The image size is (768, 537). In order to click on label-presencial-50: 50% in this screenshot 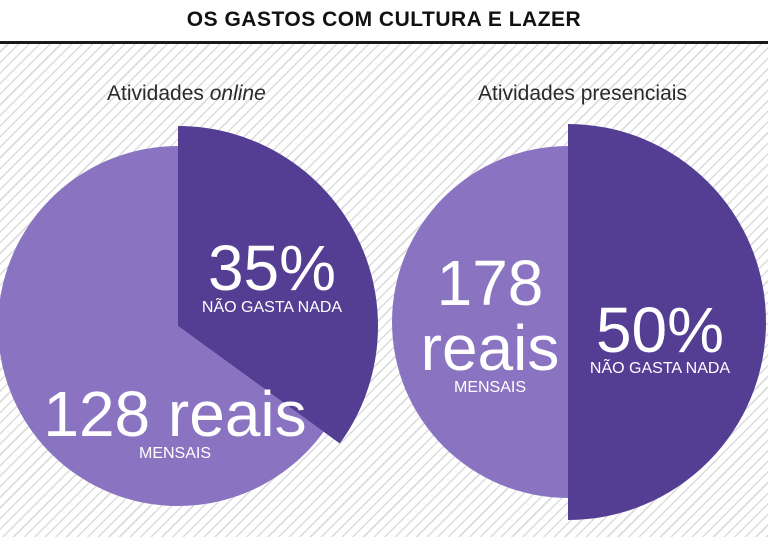, I will do `click(660, 330)`.